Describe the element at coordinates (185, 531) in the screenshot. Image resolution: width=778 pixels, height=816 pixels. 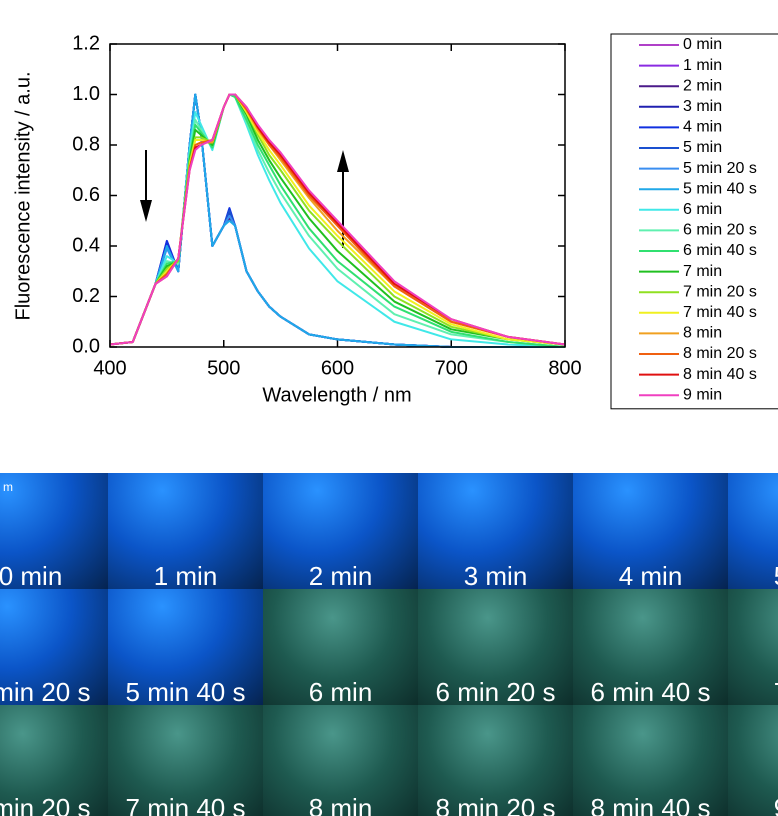
I see `micrograph: 1 min` at that location.